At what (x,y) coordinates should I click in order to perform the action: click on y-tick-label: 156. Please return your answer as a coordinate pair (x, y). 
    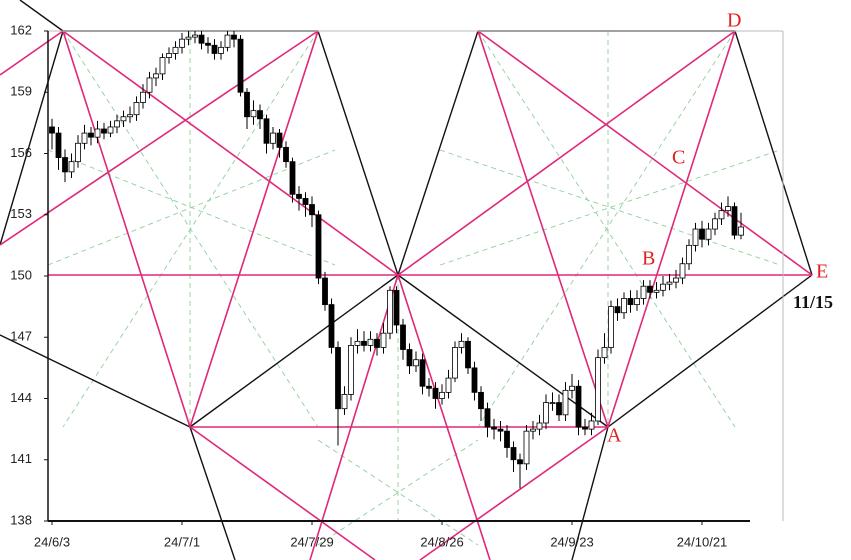
    Looking at the image, I should click on (21, 152).